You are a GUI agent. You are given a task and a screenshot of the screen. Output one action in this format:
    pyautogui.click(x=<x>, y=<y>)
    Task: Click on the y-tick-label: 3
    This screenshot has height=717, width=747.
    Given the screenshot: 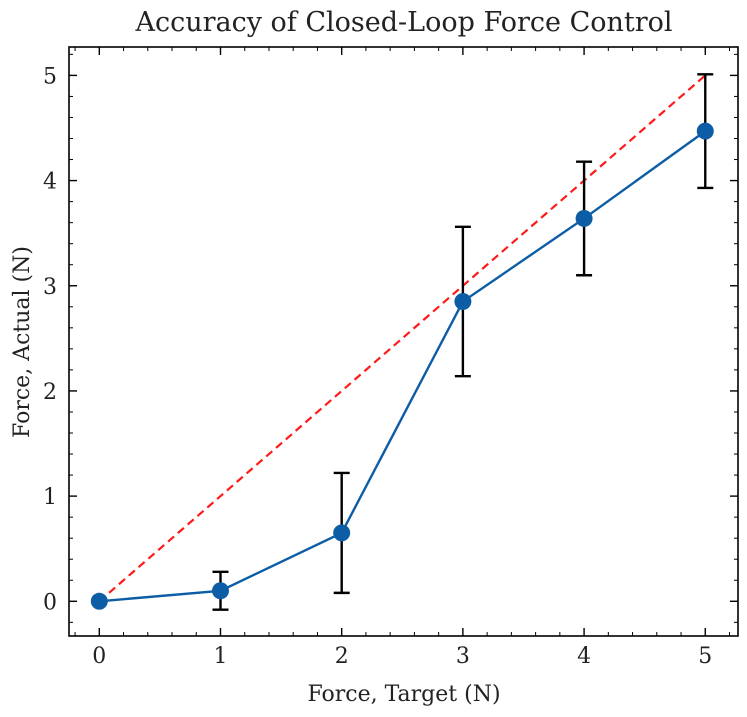 What is the action you would take?
    pyautogui.click(x=50, y=287)
    